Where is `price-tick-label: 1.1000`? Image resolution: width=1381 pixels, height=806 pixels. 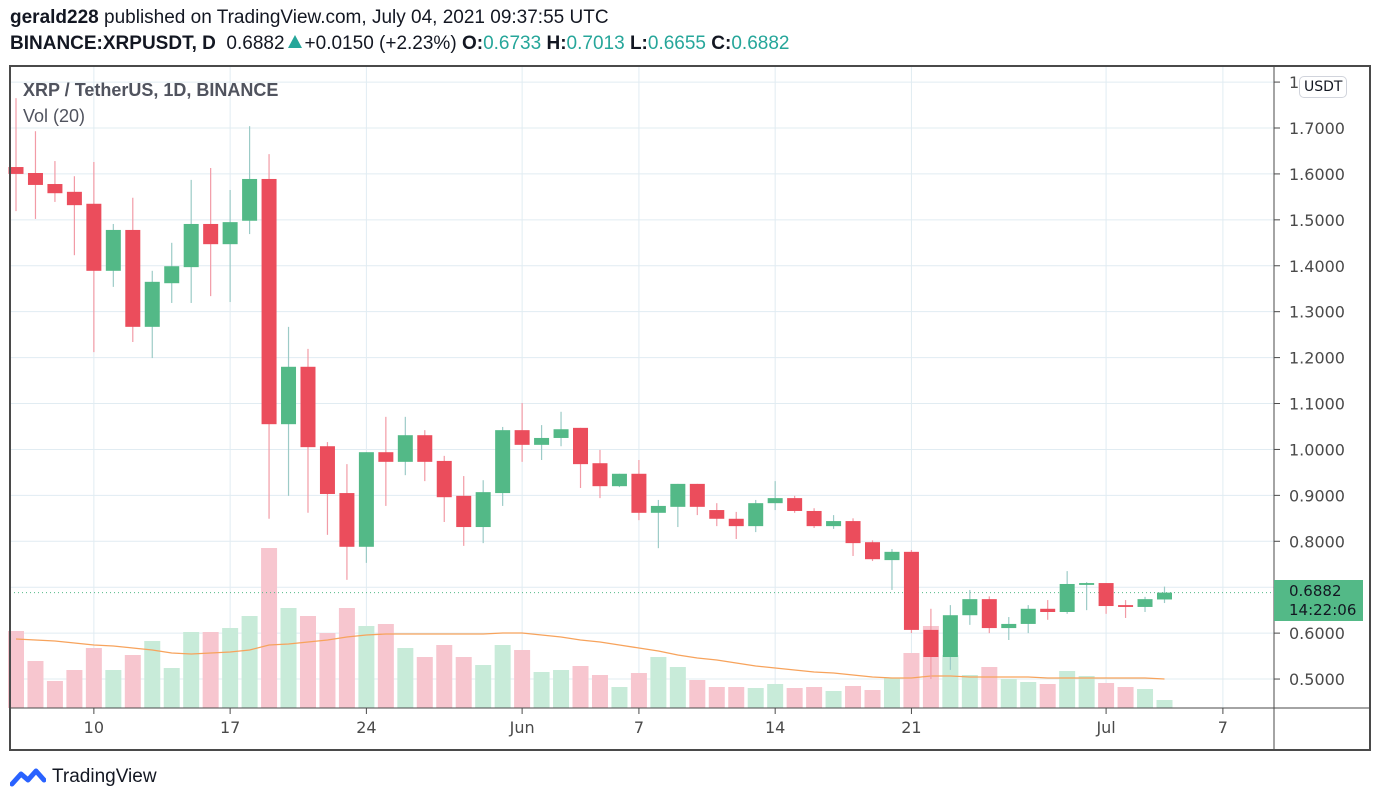
price-tick-label: 1.1000 is located at coordinates (1317, 404).